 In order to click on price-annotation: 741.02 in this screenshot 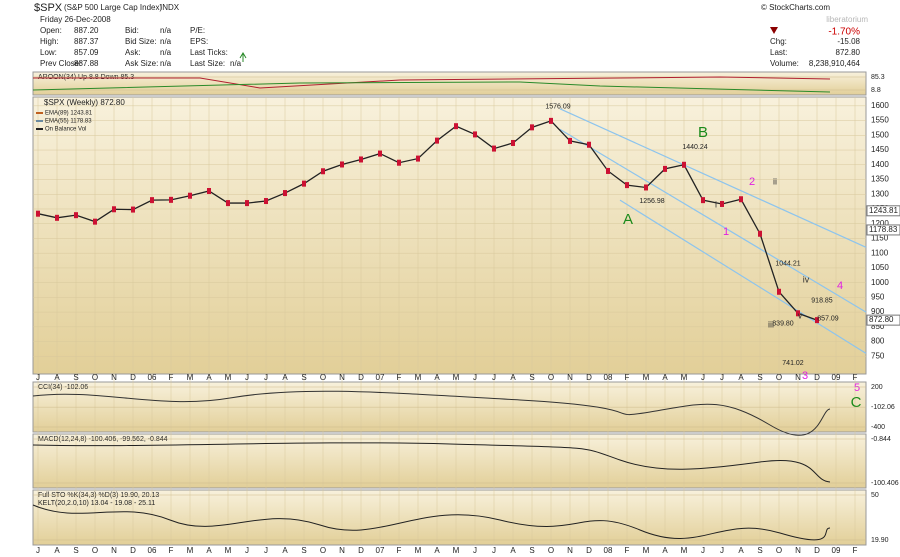, I will do `click(793, 363)`.